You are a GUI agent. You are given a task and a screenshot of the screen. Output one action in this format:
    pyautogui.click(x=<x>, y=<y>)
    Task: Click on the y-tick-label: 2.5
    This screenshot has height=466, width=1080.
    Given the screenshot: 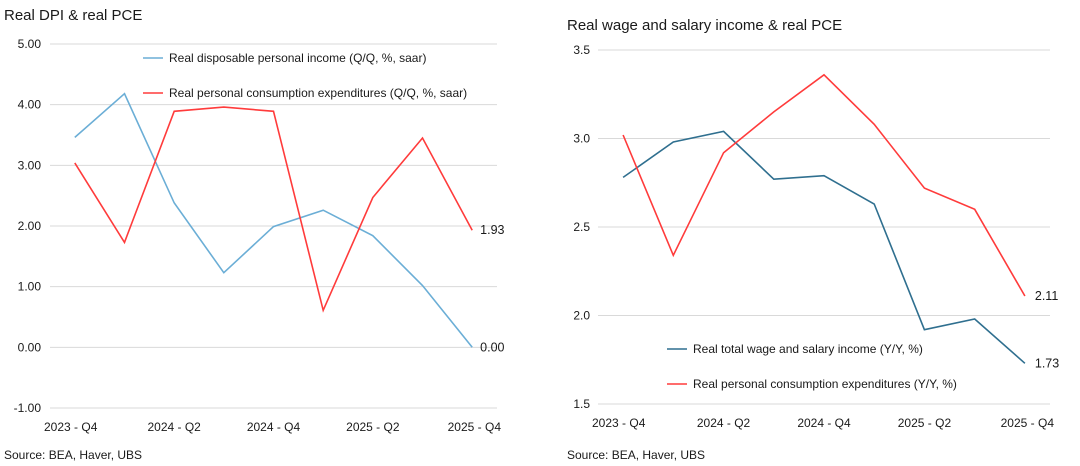 What is the action you would take?
    pyautogui.click(x=581, y=227)
    